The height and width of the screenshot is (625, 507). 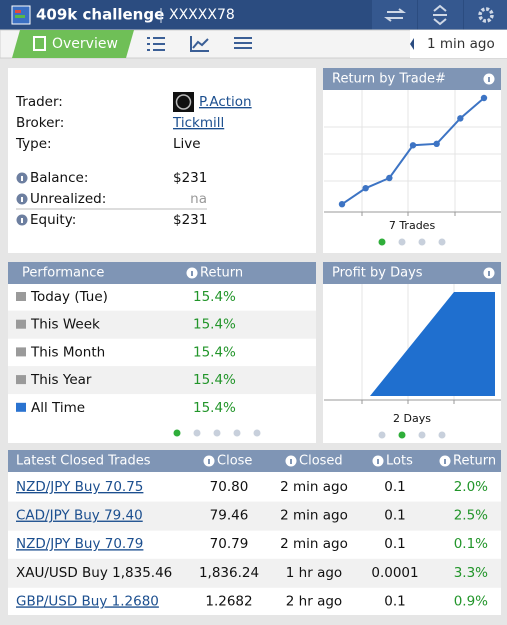 I want to click on close-price: 1.2682, so click(x=228, y=601).